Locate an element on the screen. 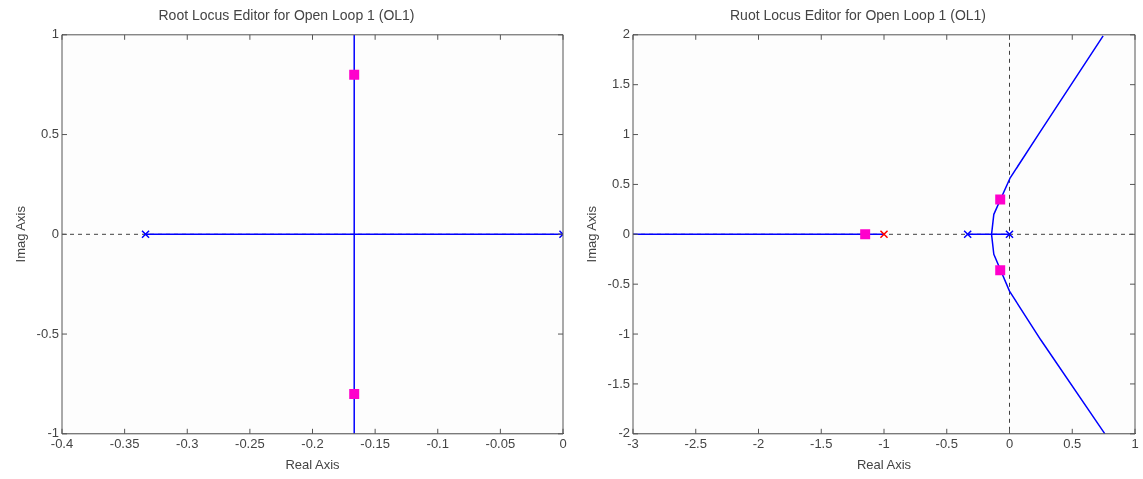 The height and width of the screenshot is (479, 1143). x-tick-label: -2.5 is located at coordinates (695, 444).